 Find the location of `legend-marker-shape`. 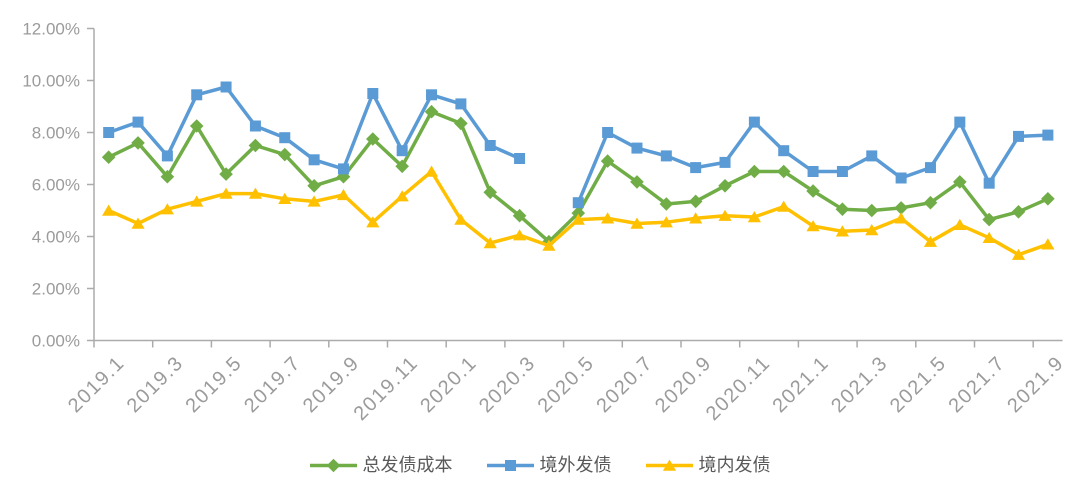

legend-marker-shape is located at coordinates (510, 465).